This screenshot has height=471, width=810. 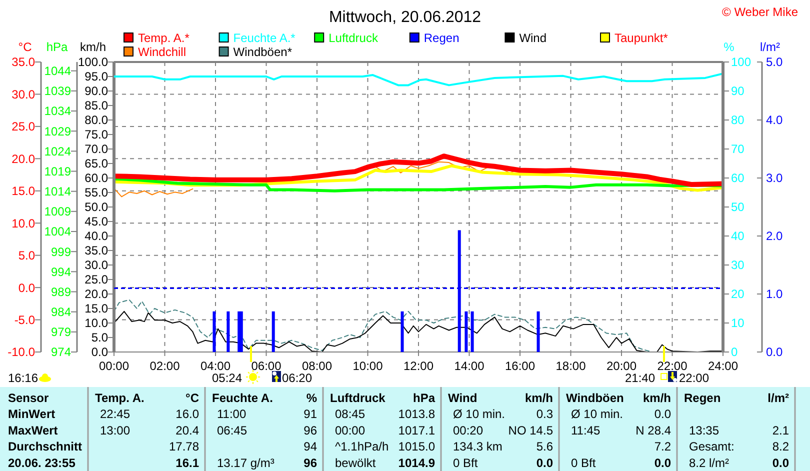 I want to click on legend-label: Wind, so click(x=533, y=38).